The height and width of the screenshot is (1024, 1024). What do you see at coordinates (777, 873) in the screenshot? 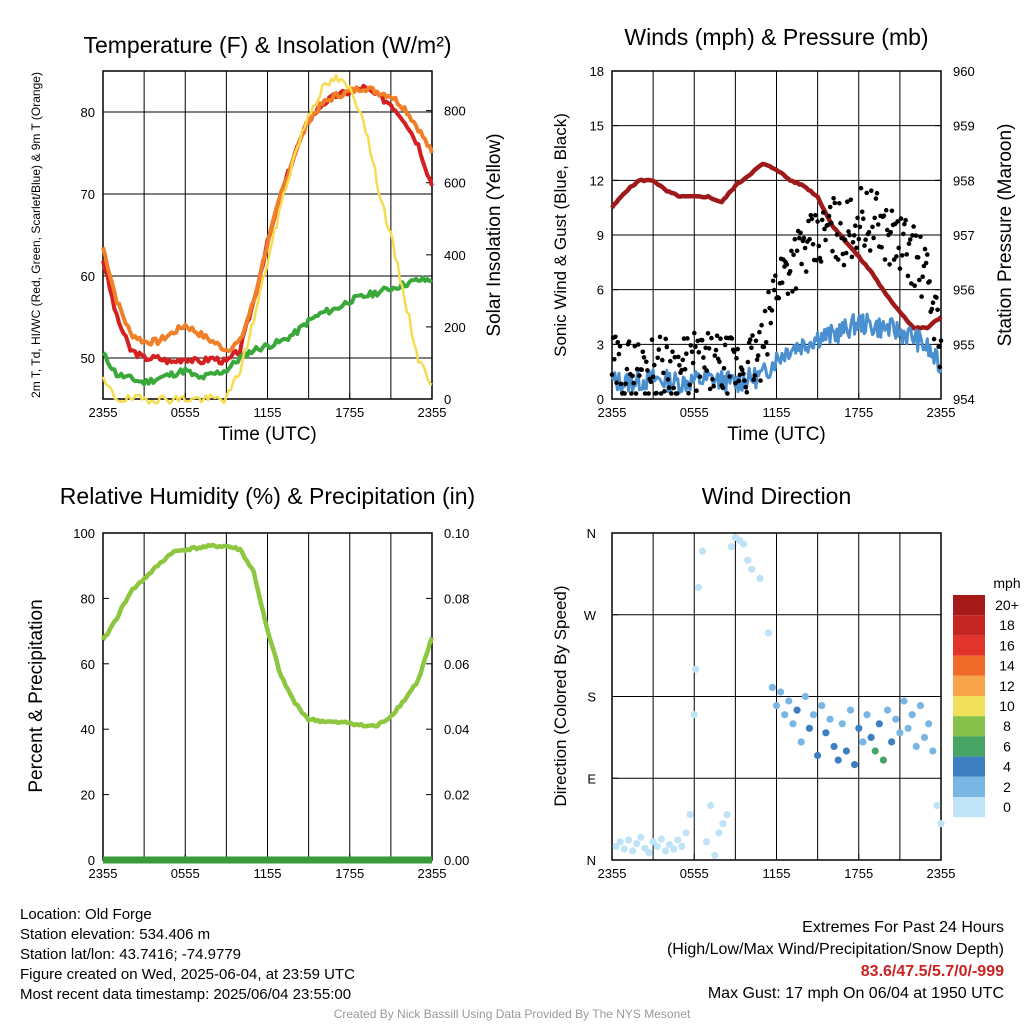
I see `x-tick-label: 1155` at bounding box center [777, 873].